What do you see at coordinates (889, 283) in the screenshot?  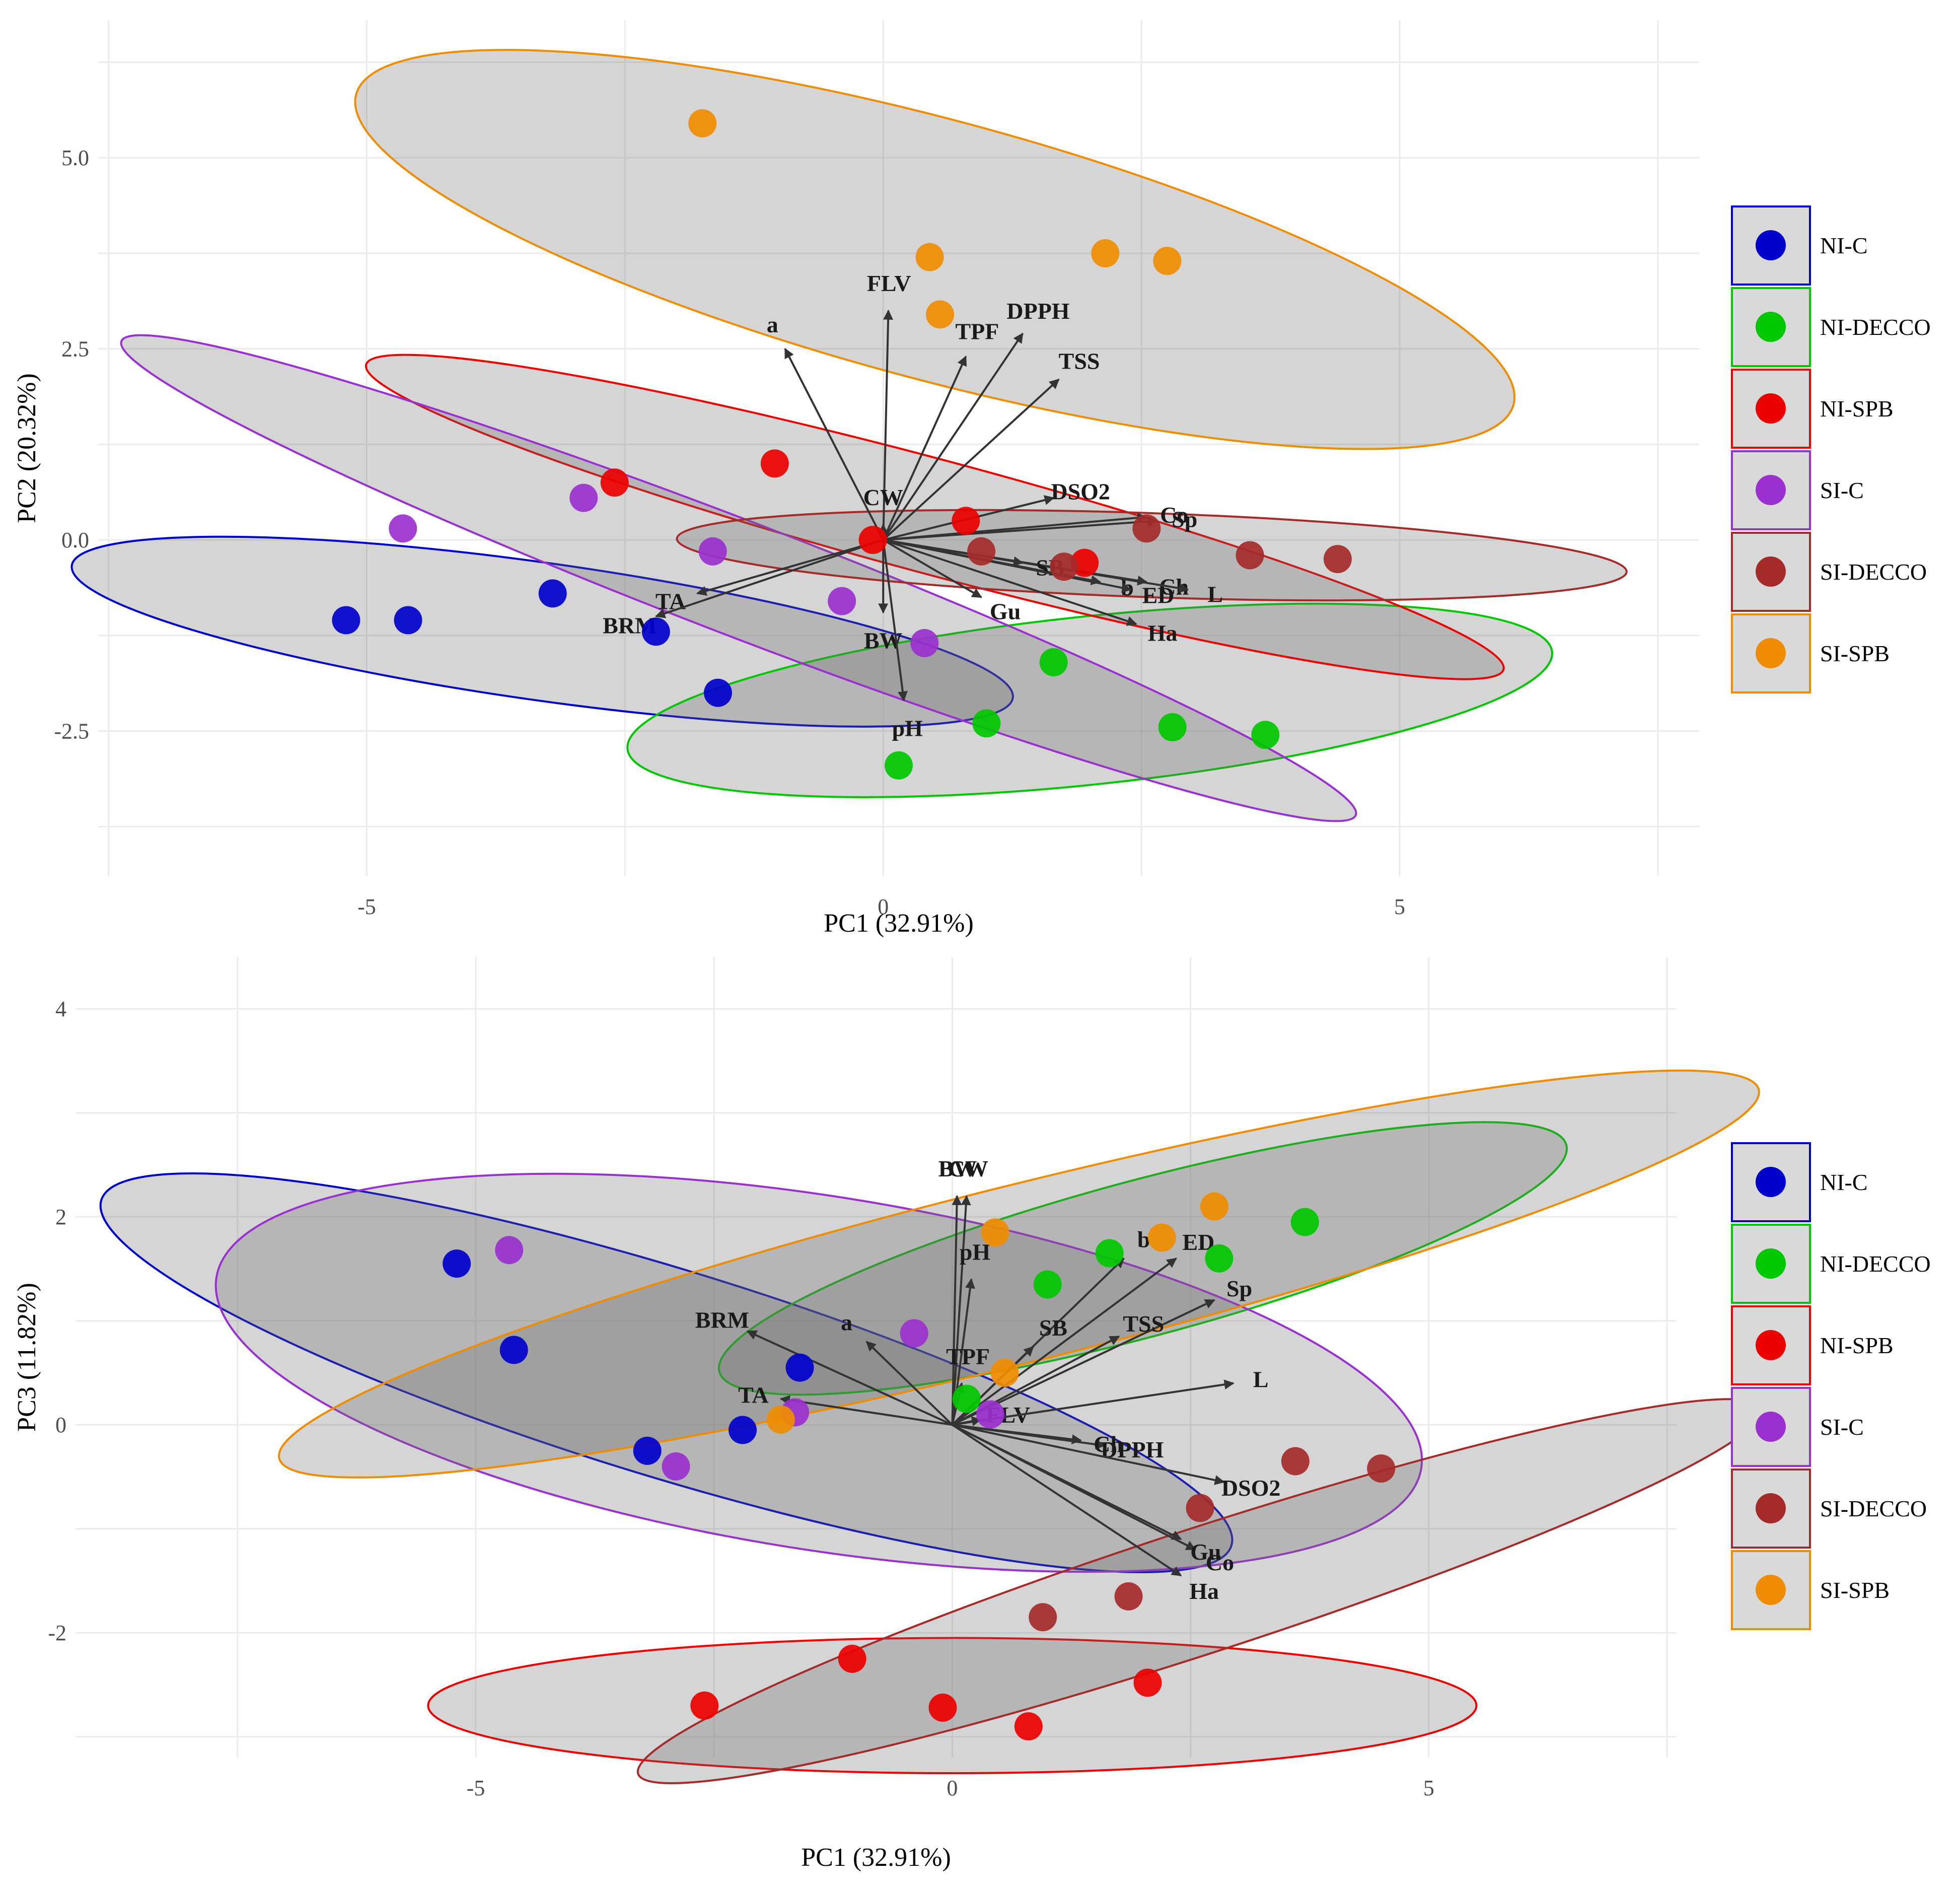 I see `loading-label-flv: FLV` at bounding box center [889, 283].